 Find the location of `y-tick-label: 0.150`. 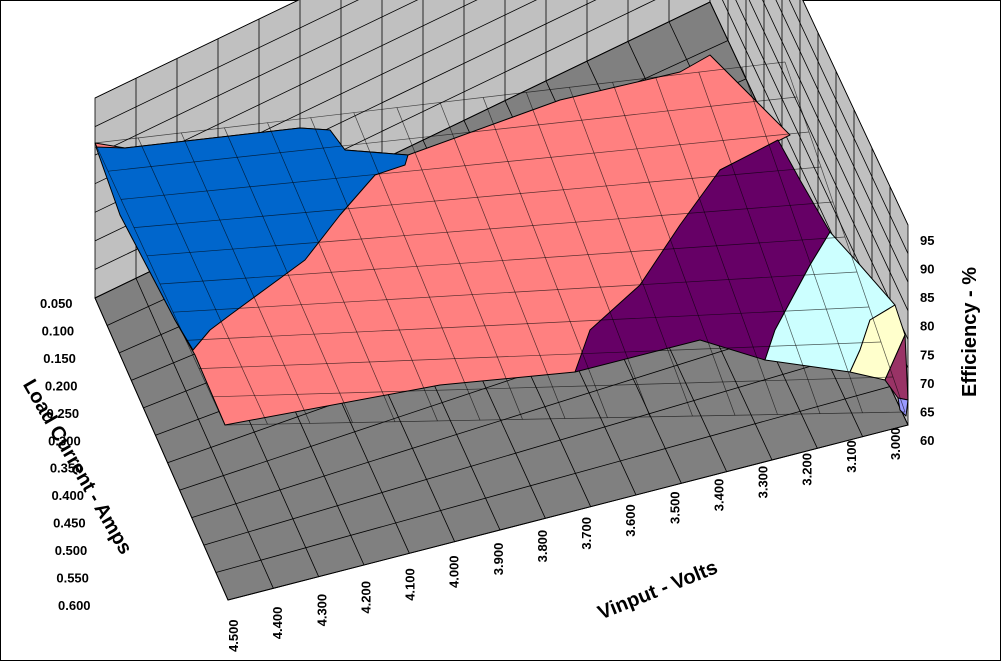

y-tick-label: 0.150 is located at coordinates (59, 358).